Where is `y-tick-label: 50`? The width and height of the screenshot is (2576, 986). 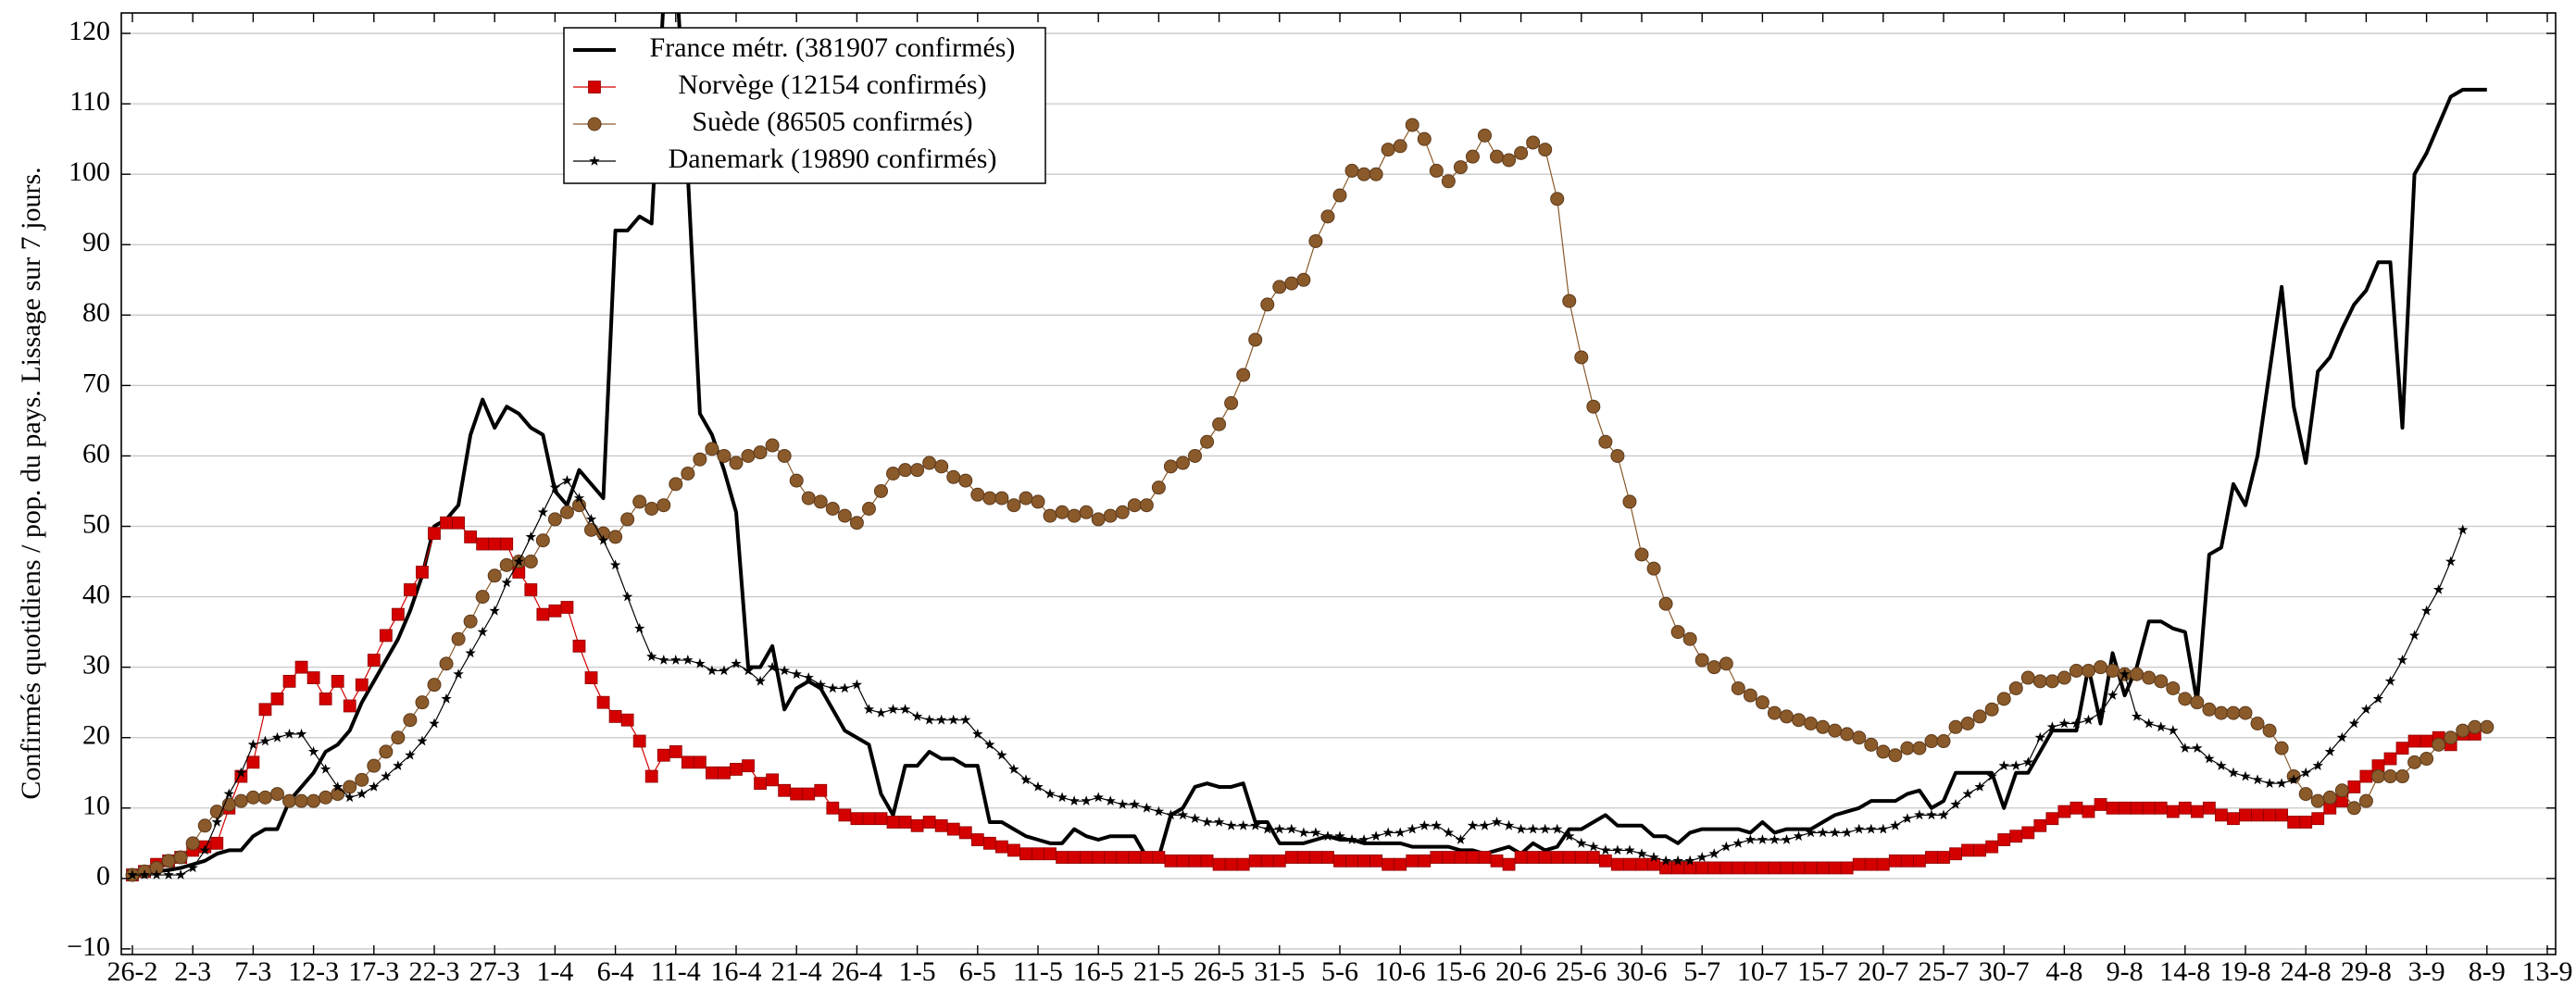 y-tick-label: 50 is located at coordinates (96, 523).